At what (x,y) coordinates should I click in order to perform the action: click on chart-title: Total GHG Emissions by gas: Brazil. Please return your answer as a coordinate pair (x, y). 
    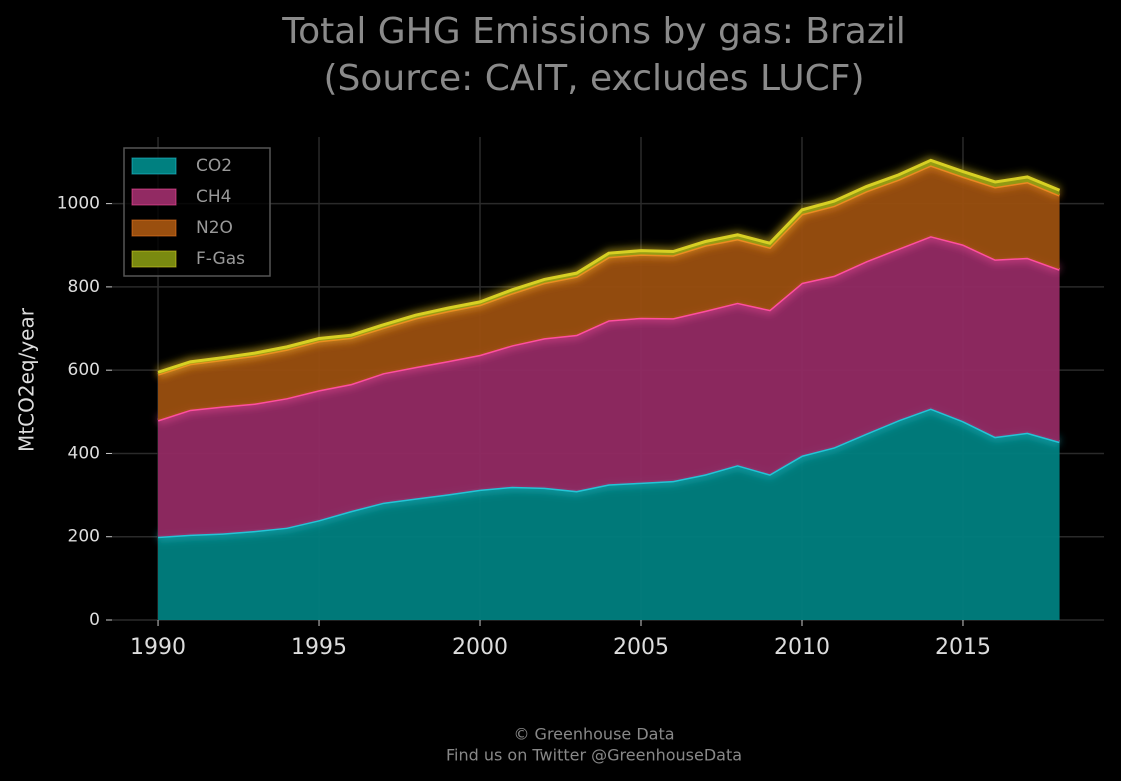
    Looking at the image, I should click on (593, 31).